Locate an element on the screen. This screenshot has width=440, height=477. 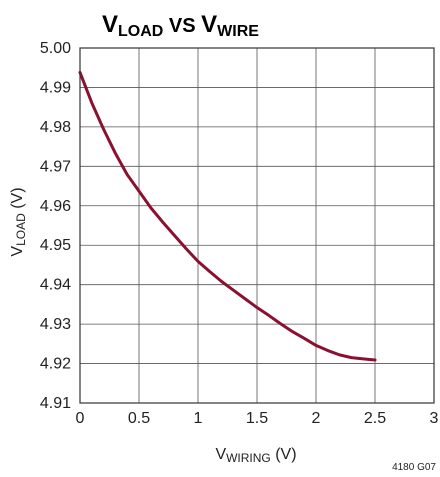
y-axis-label: VLOAD (V) is located at coordinates (18, 221).